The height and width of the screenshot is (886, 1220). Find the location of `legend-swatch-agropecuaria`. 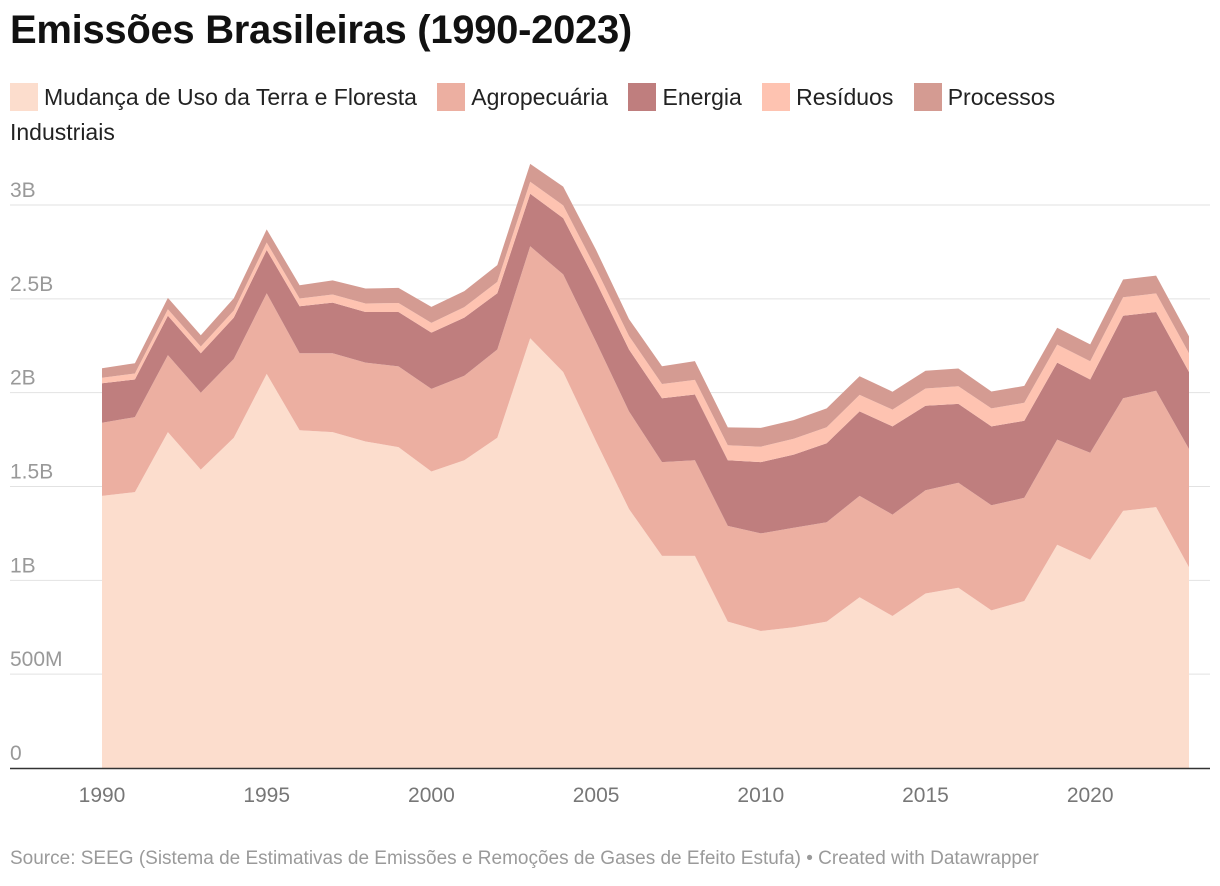

legend-swatch-agropecuaria is located at coordinates (451, 97).